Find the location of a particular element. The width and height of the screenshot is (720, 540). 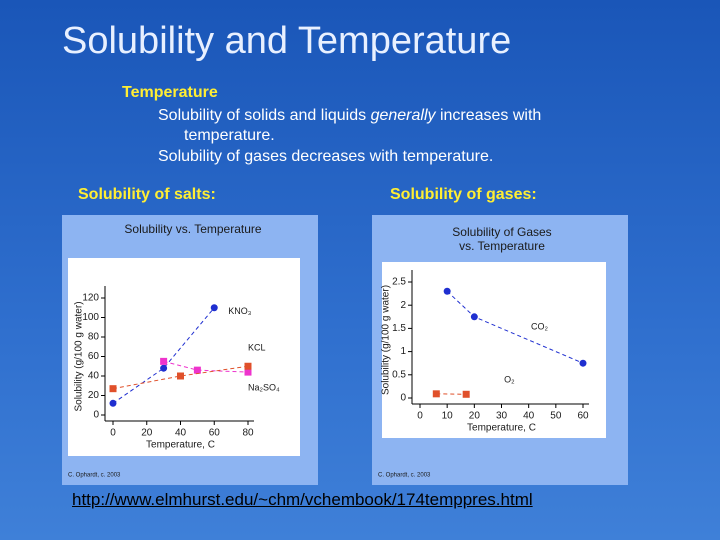

y-tick-label: 1.5 is located at coordinates (399, 328).